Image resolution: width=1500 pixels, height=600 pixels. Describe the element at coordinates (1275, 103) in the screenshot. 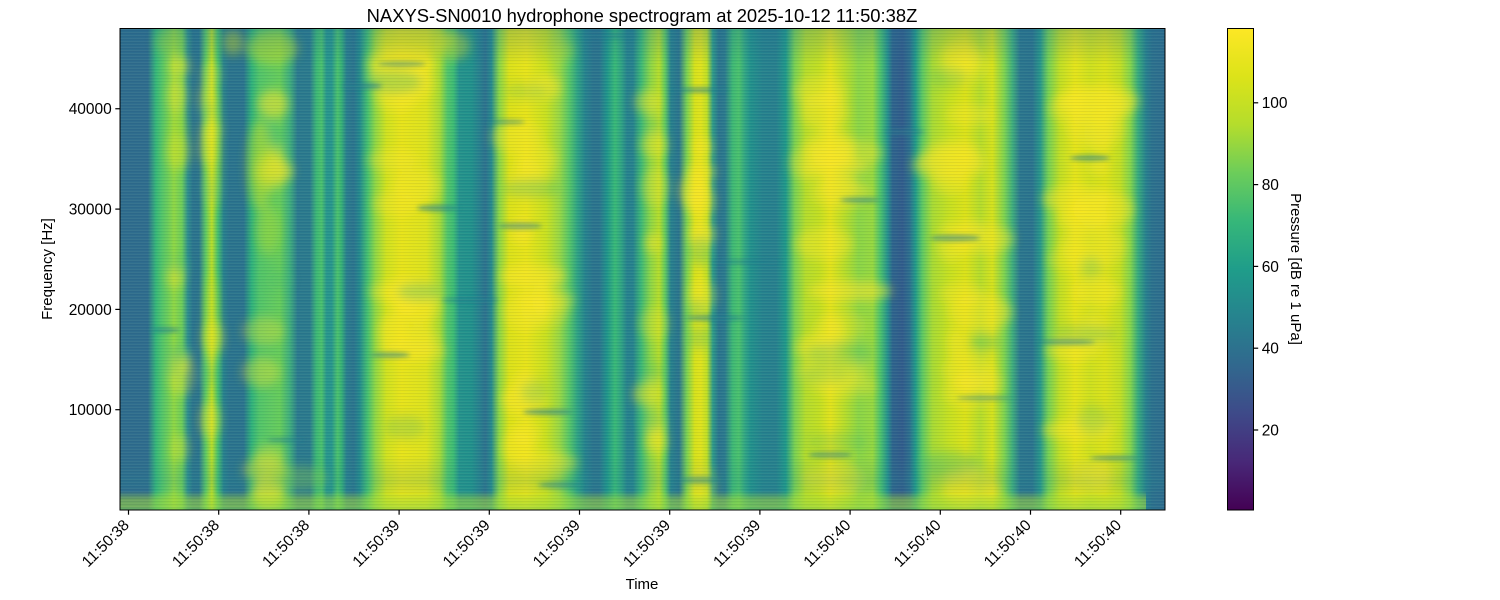

I see `svg-text: 100` at that location.